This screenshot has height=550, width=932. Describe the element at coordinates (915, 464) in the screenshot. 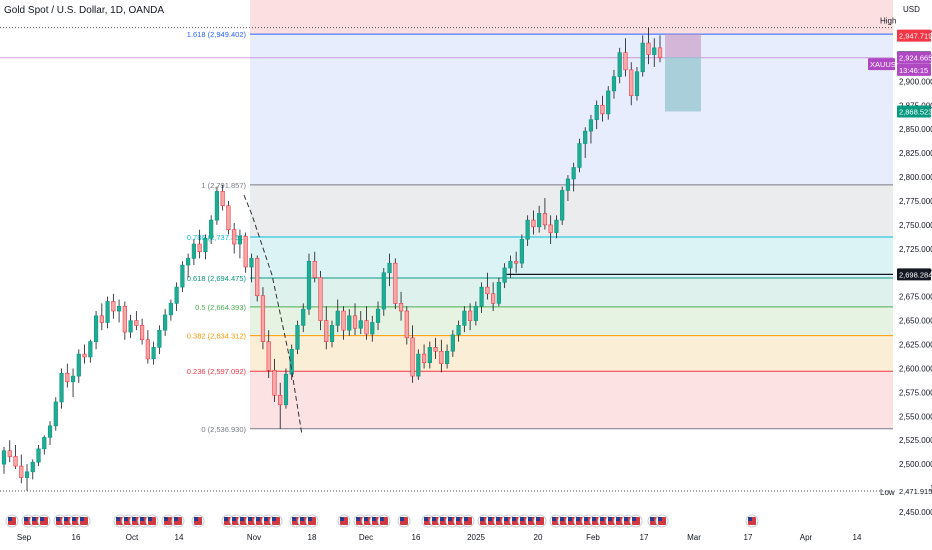

I see `y-tick-label: 2,500.000` at that location.